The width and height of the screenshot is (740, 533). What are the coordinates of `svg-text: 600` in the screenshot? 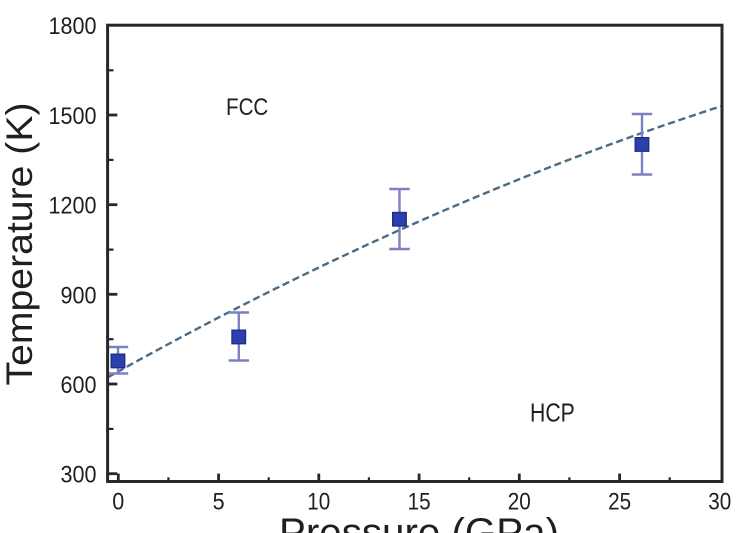 It's located at (79, 385).